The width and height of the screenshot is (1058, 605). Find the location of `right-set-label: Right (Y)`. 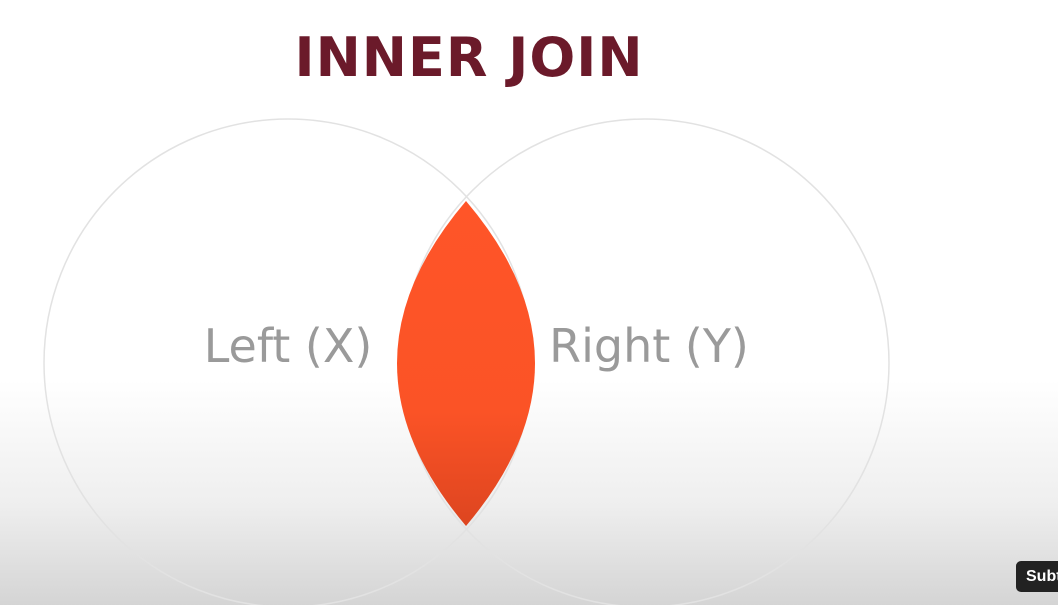

right-set-label: Right (Y) is located at coordinates (649, 346).